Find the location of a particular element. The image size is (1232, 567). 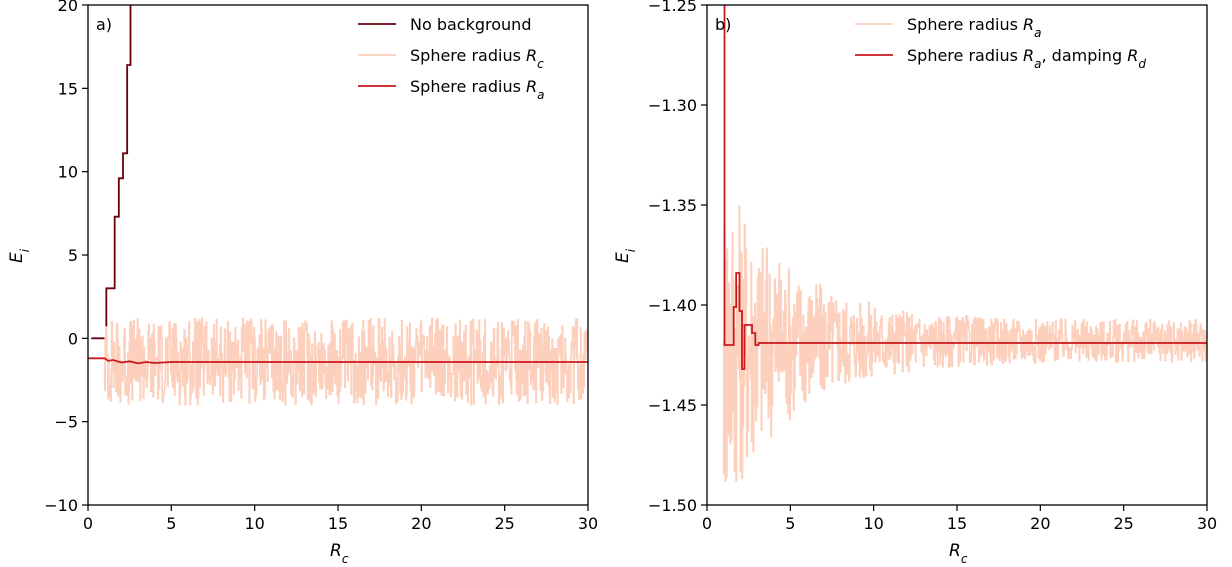

y-tick-label: 0 is located at coordinates (73, 338).